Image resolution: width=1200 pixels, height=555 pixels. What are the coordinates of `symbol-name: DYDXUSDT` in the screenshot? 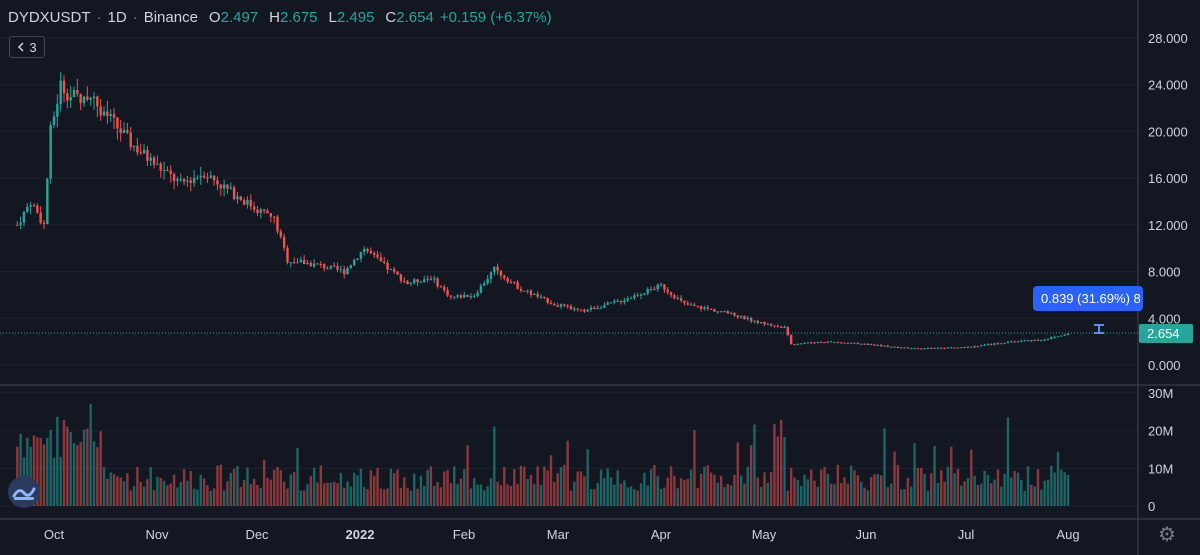 It's located at (49, 17).